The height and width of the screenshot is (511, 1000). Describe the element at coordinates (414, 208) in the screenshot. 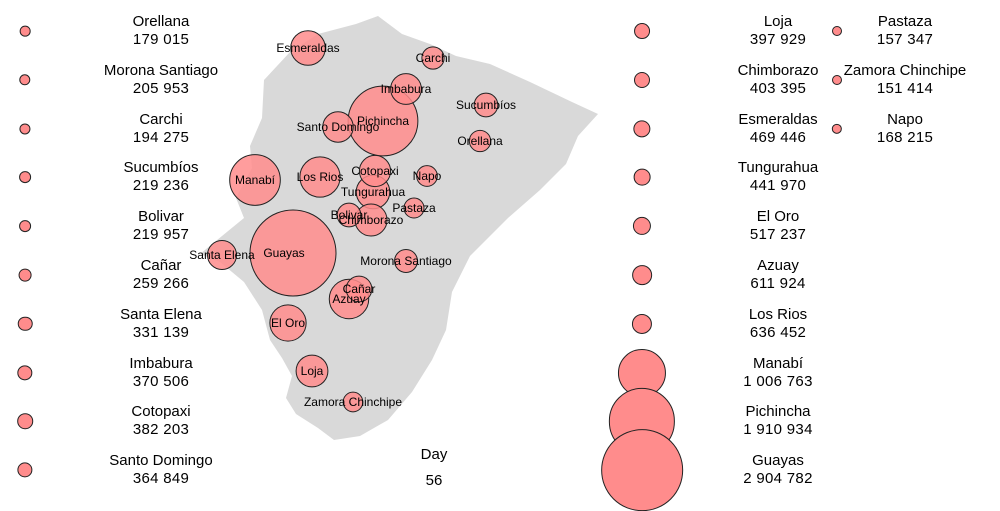

I see `bubble-pastaza` at that location.